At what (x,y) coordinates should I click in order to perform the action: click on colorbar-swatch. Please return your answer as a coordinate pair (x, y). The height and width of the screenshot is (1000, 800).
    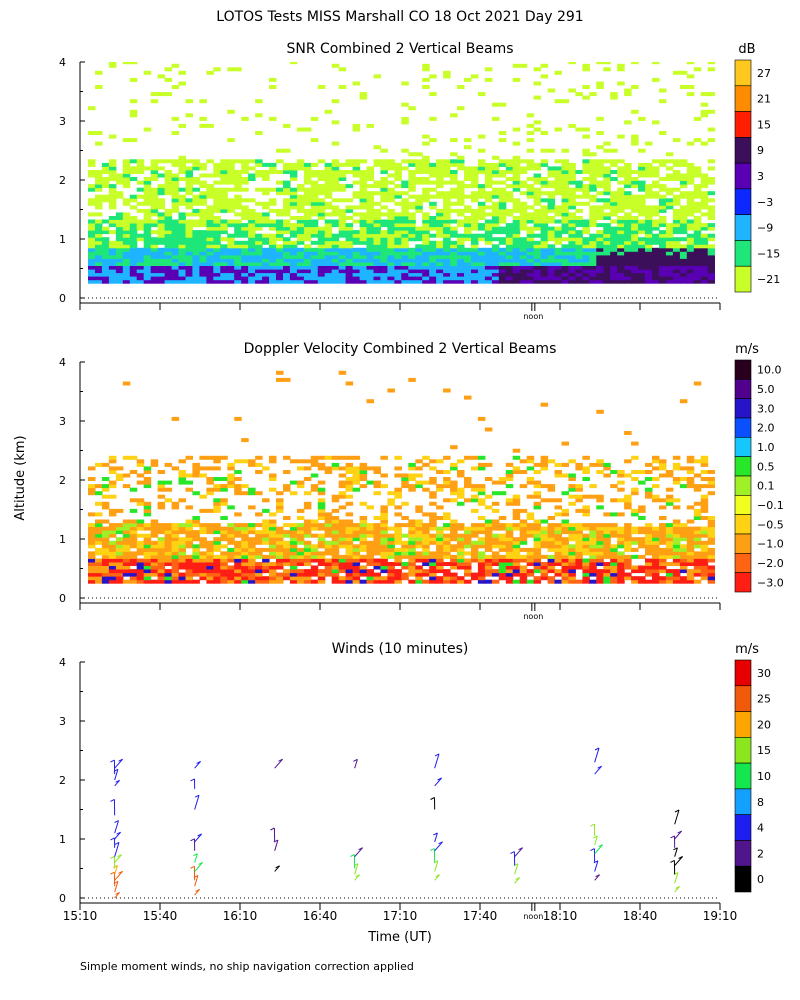
    Looking at the image, I should click on (743, 427).